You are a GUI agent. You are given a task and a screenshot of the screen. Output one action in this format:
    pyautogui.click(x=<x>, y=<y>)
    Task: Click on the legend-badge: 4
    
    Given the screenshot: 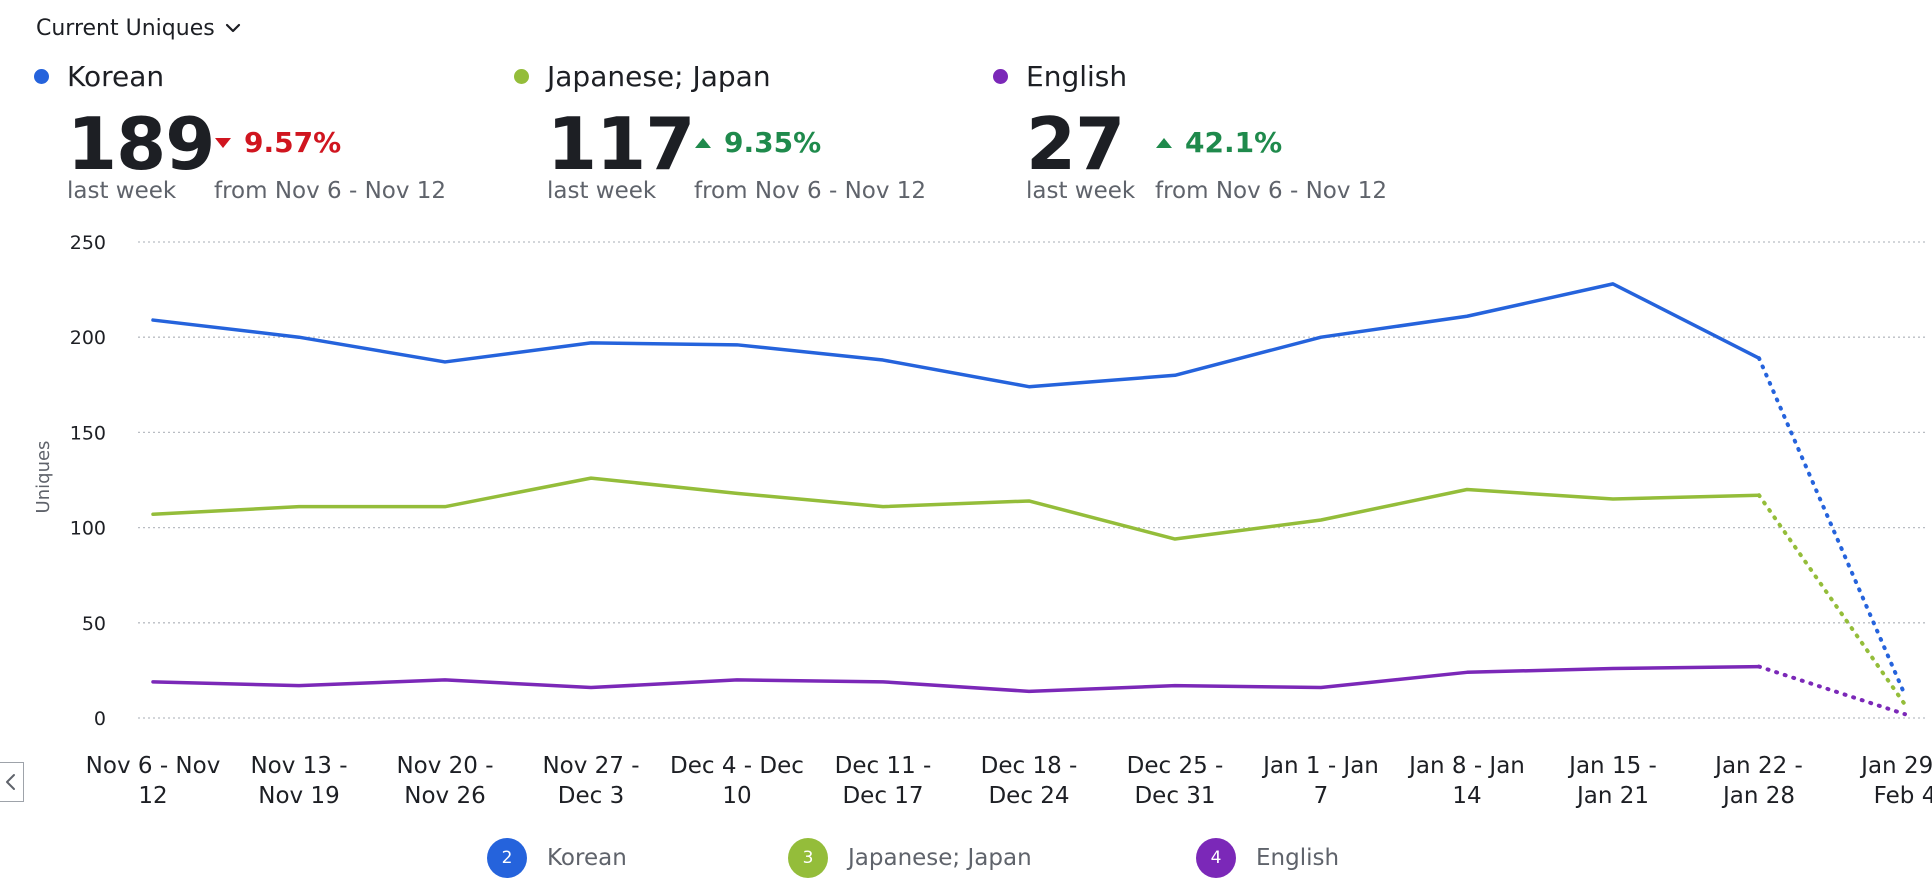 What is the action you would take?
    pyautogui.click(x=1216, y=858)
    